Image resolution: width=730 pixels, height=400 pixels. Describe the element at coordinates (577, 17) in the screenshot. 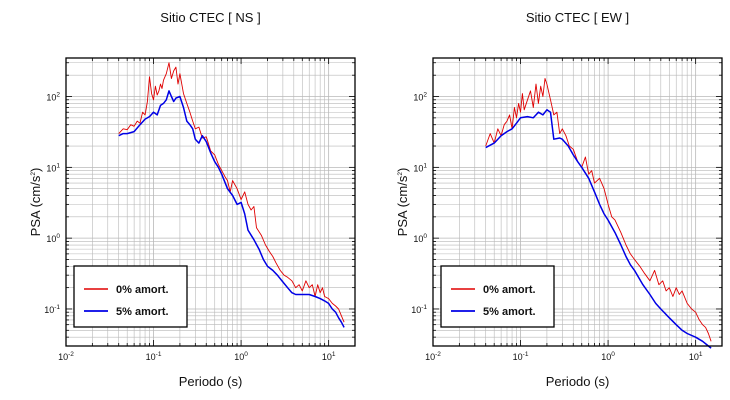

I see `chart-title: Sitio CTEC [ EW ]` at that location.